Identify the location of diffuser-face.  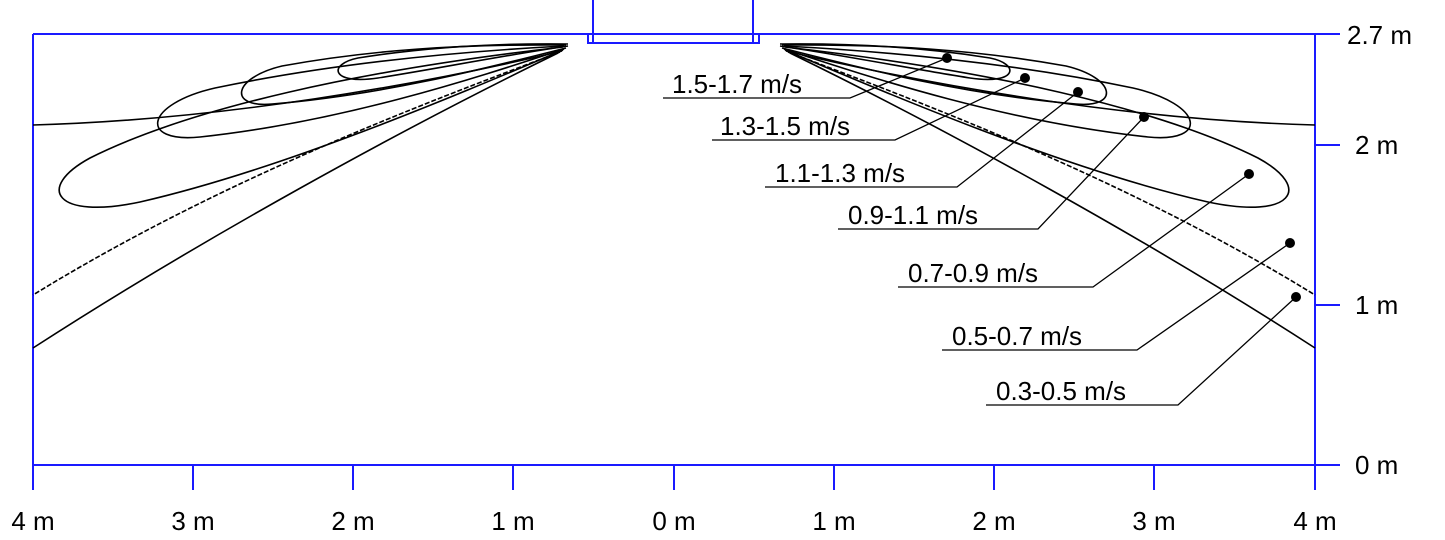
(673, 38).